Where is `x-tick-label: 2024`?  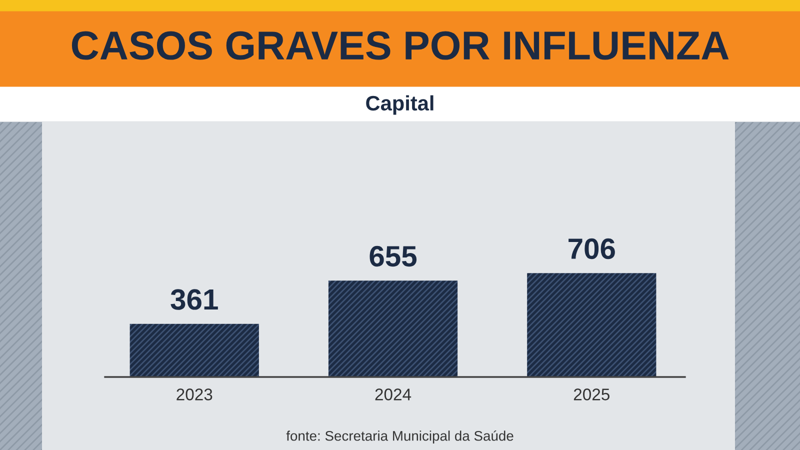 x-tick-label: 2024 is located at coordinates (393, 394).